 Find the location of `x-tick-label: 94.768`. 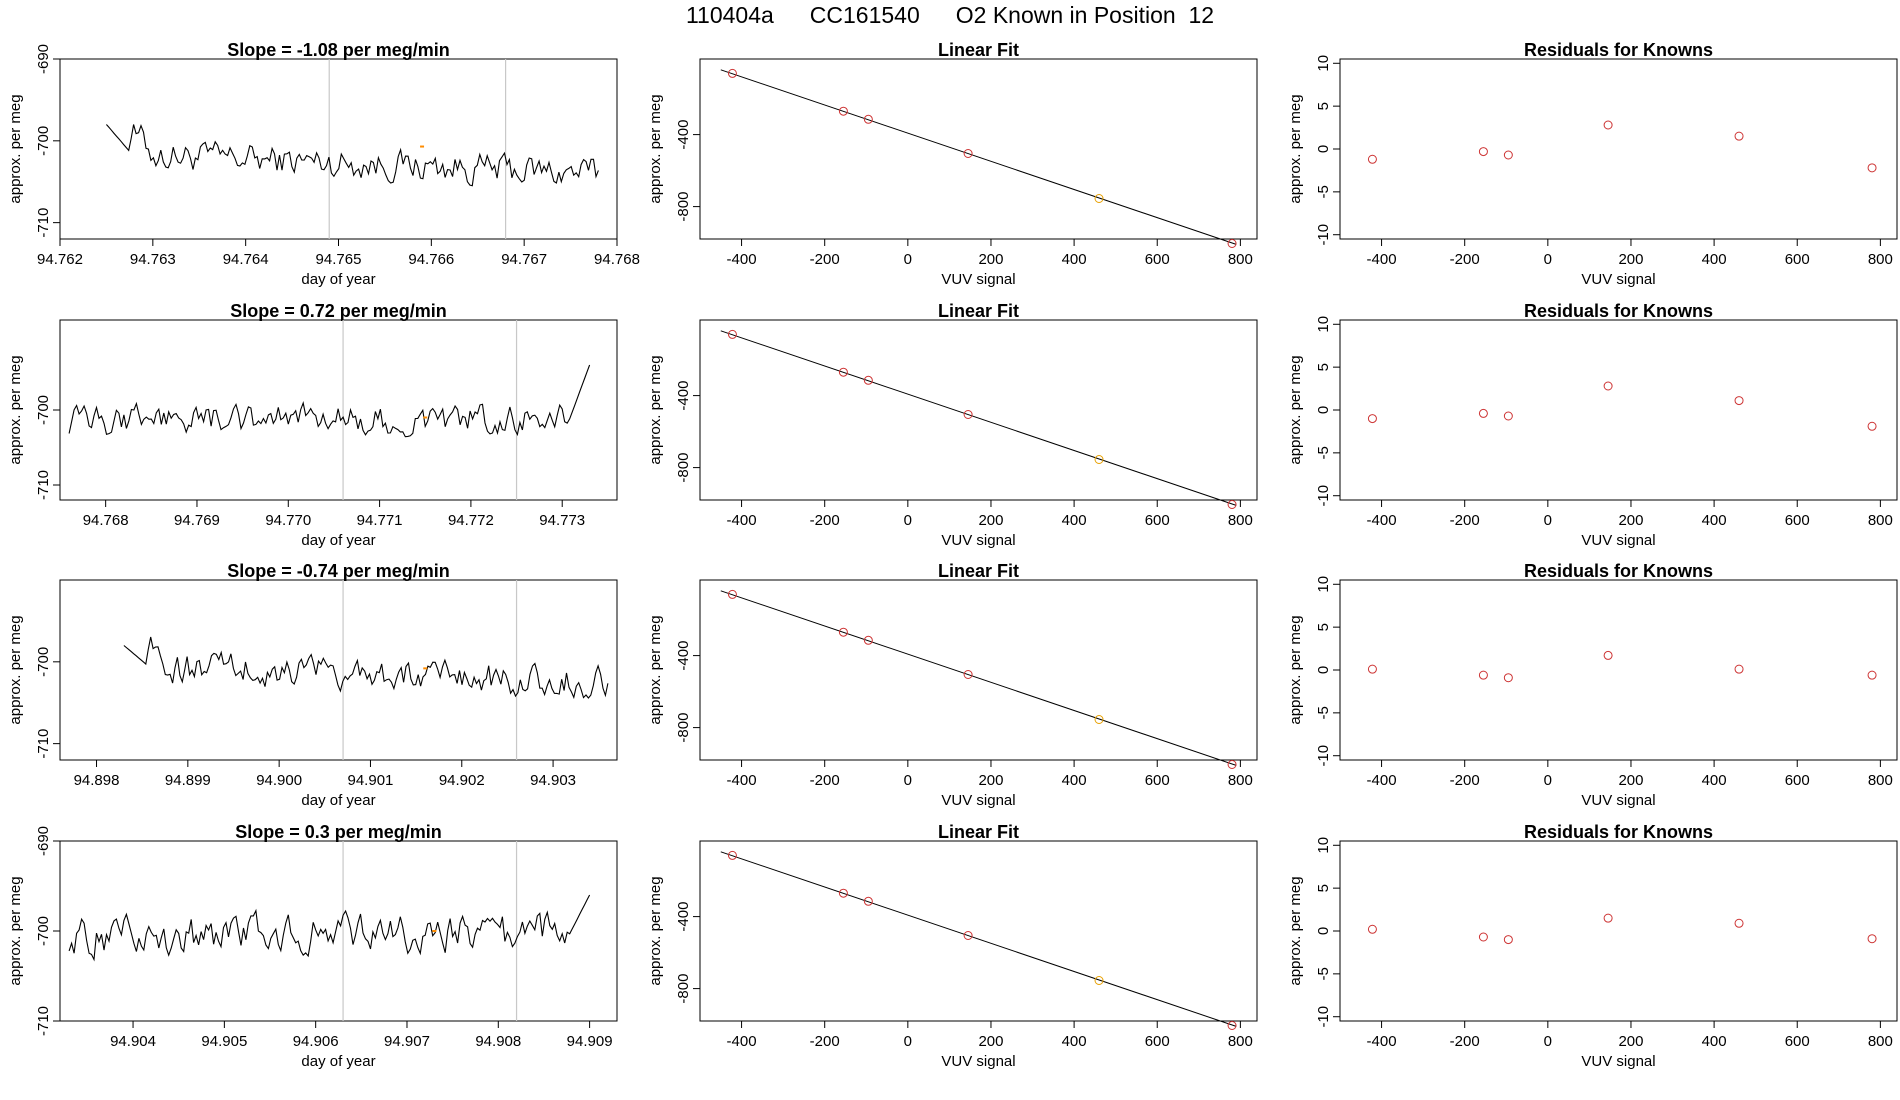

x-tick-label: 94.768 is located at coordinates (106, 520).